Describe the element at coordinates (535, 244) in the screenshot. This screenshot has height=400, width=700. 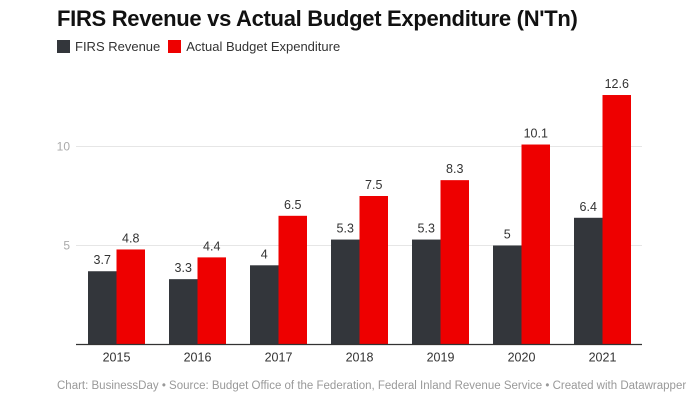
I see `bar-expenditure-2020` at that location.